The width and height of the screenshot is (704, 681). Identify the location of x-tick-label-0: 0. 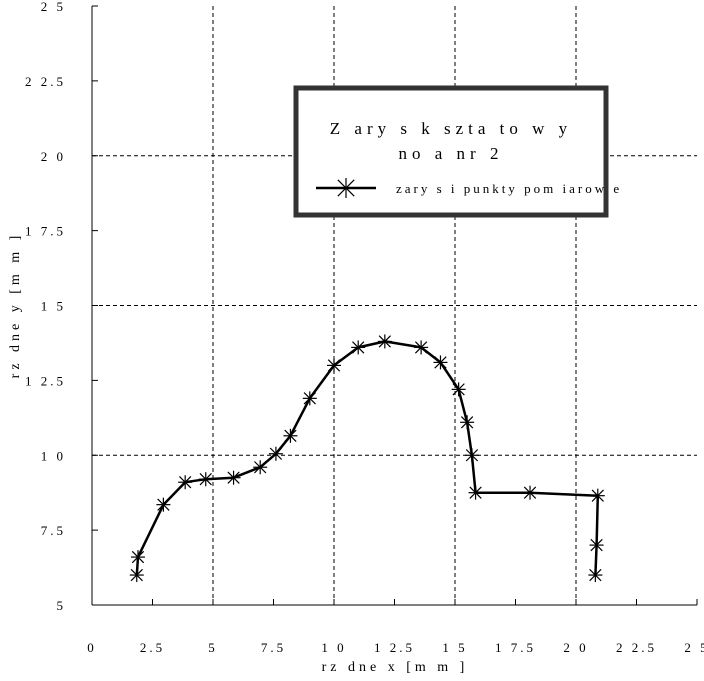
(92, 647).